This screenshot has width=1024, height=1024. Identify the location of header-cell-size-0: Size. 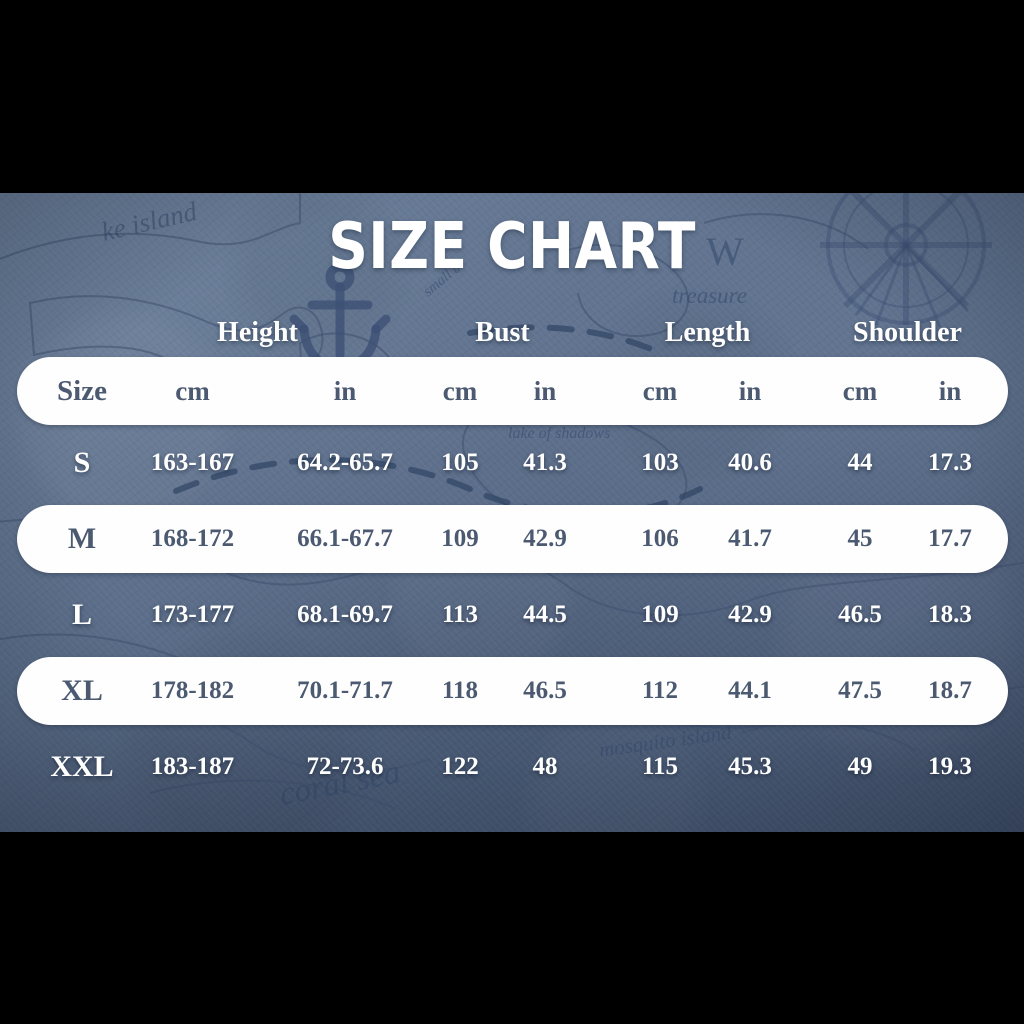
(82, 391).